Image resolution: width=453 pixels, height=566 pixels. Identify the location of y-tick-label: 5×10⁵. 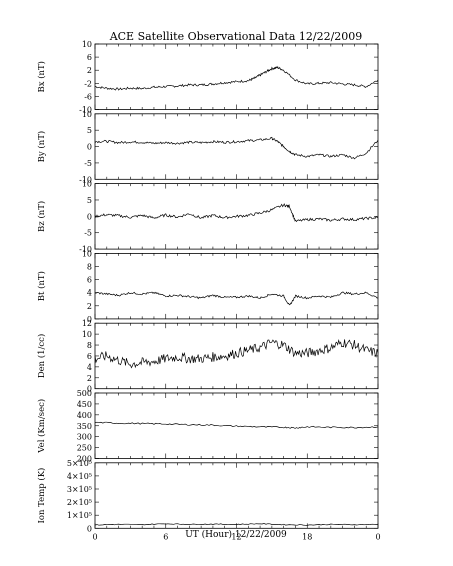
(79, 463).